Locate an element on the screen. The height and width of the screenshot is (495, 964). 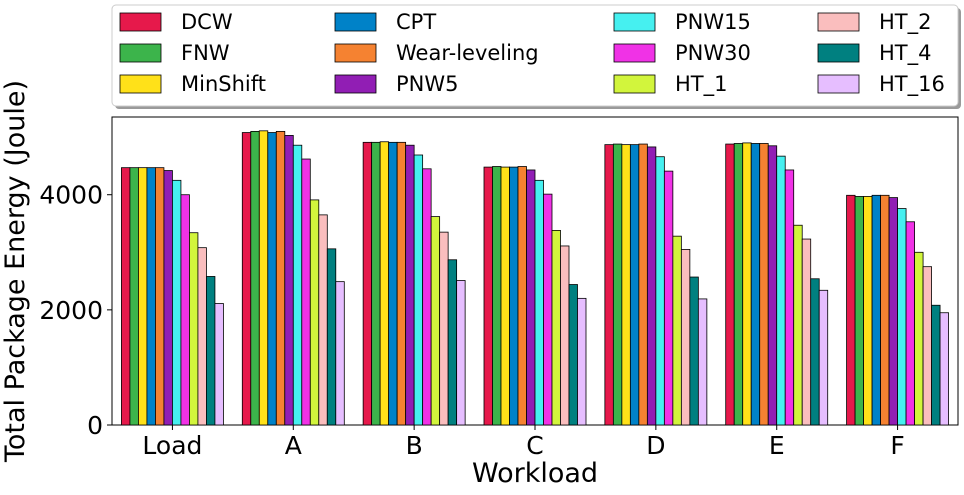
bar-pnw5-b is located at coordinates (410, 285).